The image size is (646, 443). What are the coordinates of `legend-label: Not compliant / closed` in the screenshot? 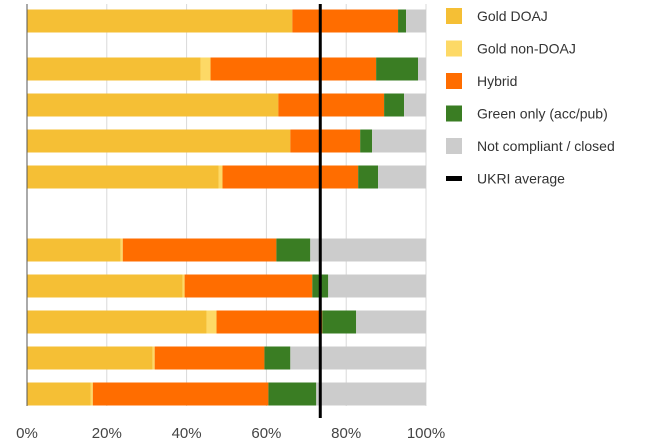 It's located at (546, 146).